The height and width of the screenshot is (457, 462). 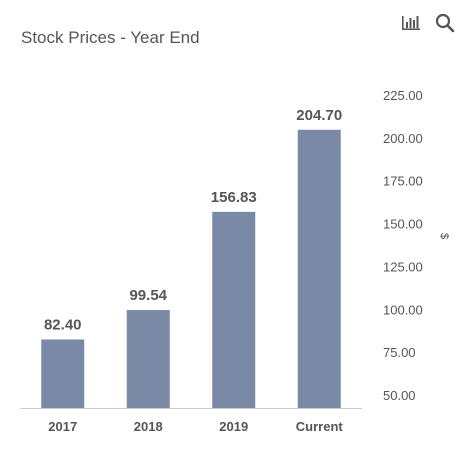 What do you see at coordinates (110, 37) in the screenshot?
I see `chart-title: Stock Prices - Year End` at bounding box center [110, 37].